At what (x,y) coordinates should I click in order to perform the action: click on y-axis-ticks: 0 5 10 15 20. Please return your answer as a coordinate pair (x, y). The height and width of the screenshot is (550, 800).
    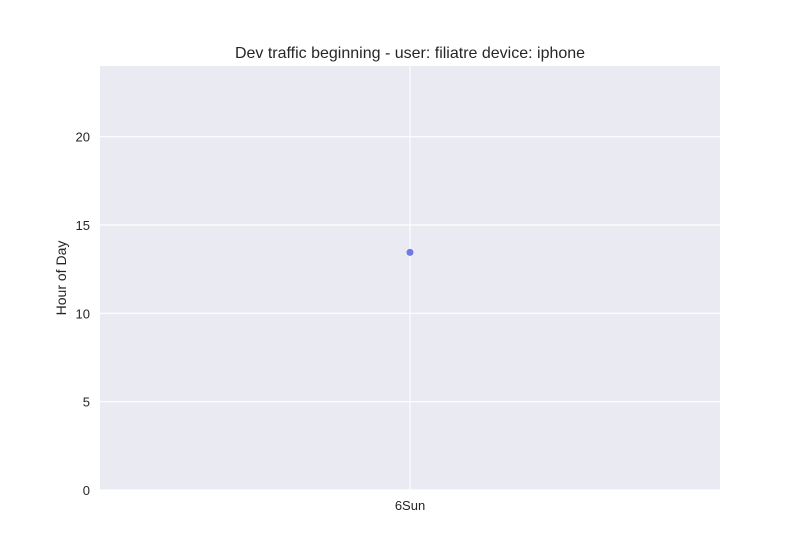
    Looking at the image, I should click on (83, 314).